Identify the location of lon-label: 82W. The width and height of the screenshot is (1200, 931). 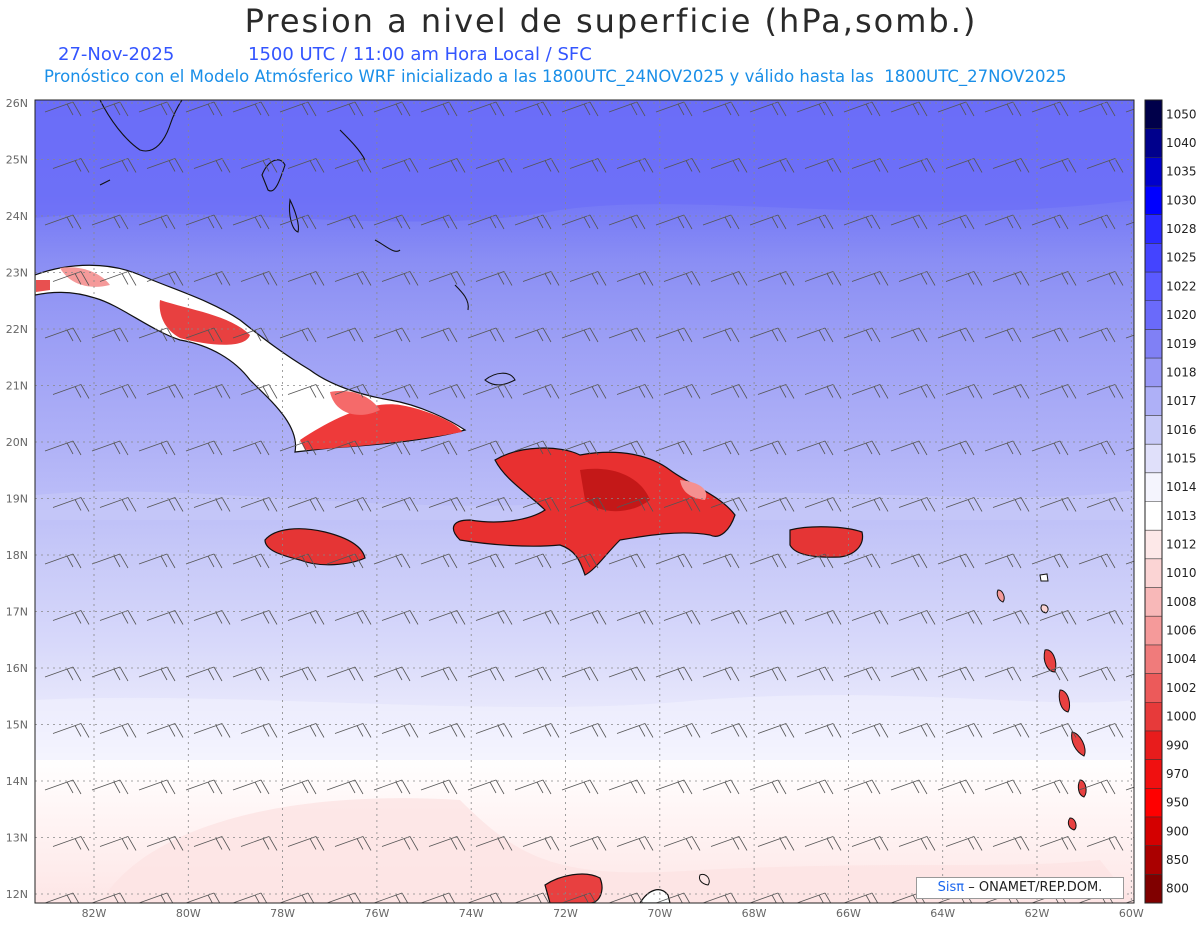
(94, 913).